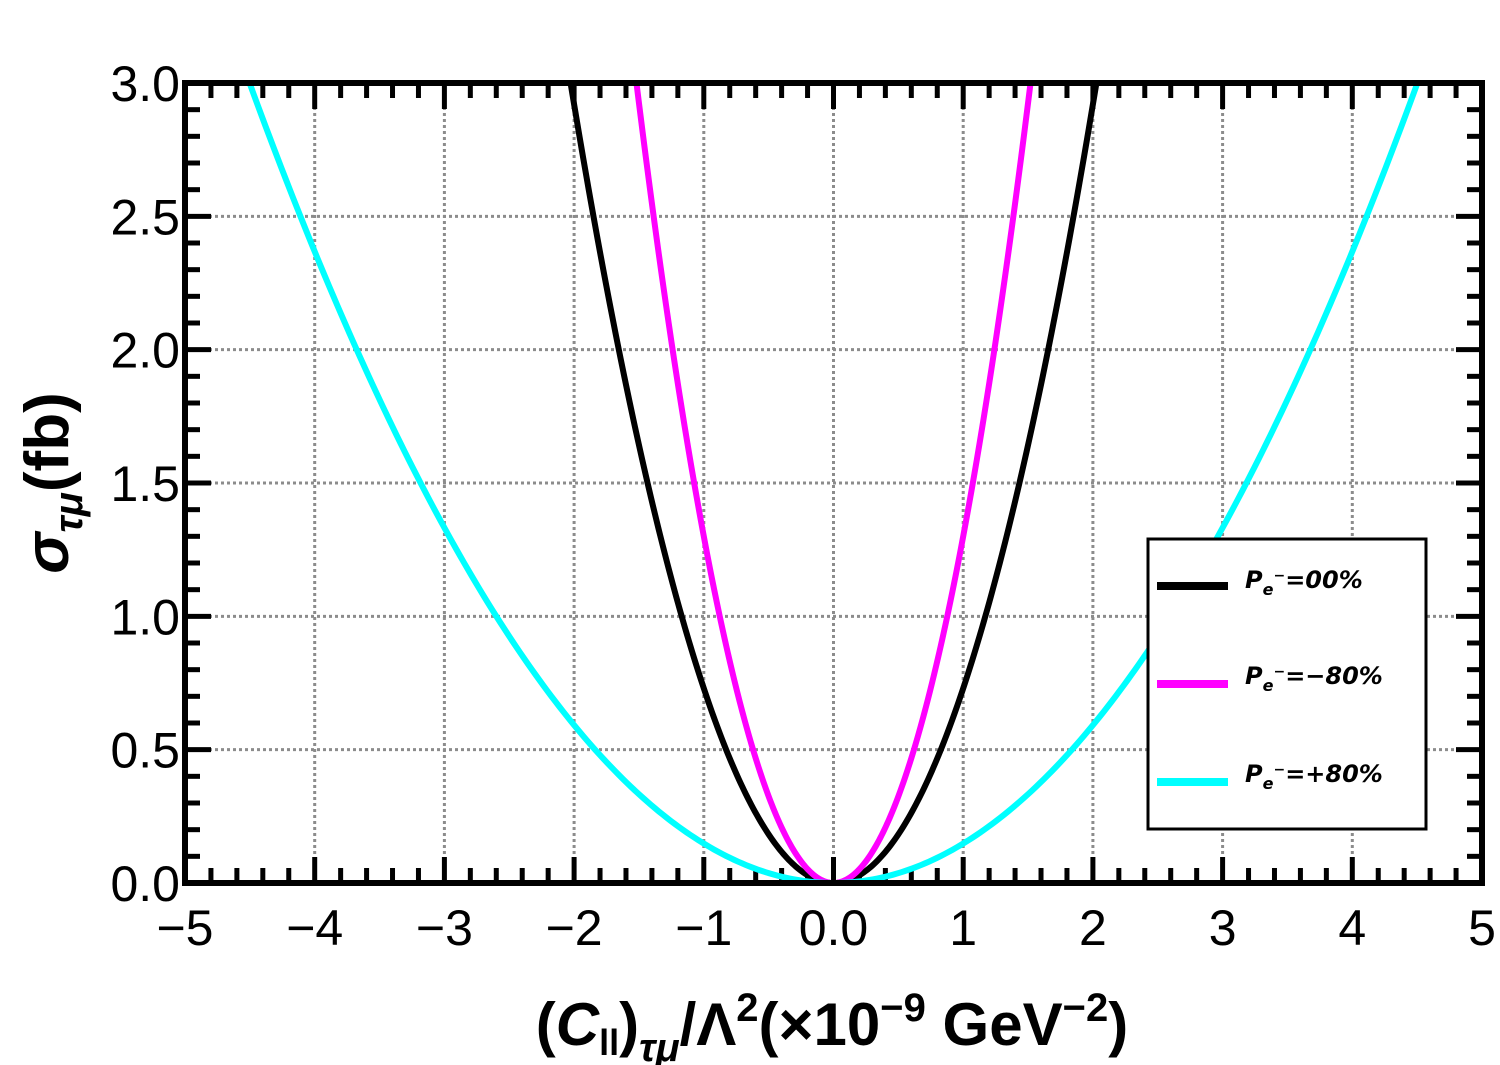  What do you see at coordinates (574, 928) in the screenshot?
I see `x-tick-label: −2` at bounding box center [574, 928].